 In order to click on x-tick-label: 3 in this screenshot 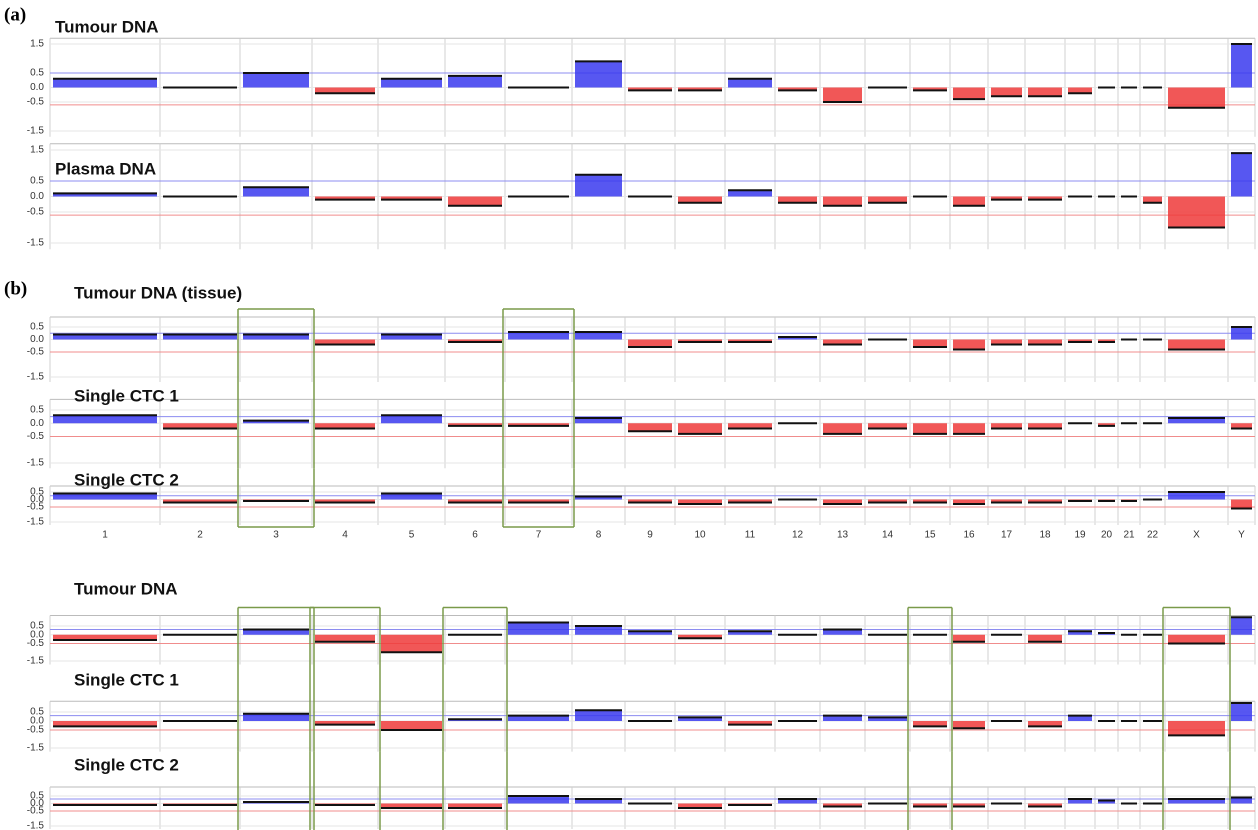, I will do `click(276, 535)`.